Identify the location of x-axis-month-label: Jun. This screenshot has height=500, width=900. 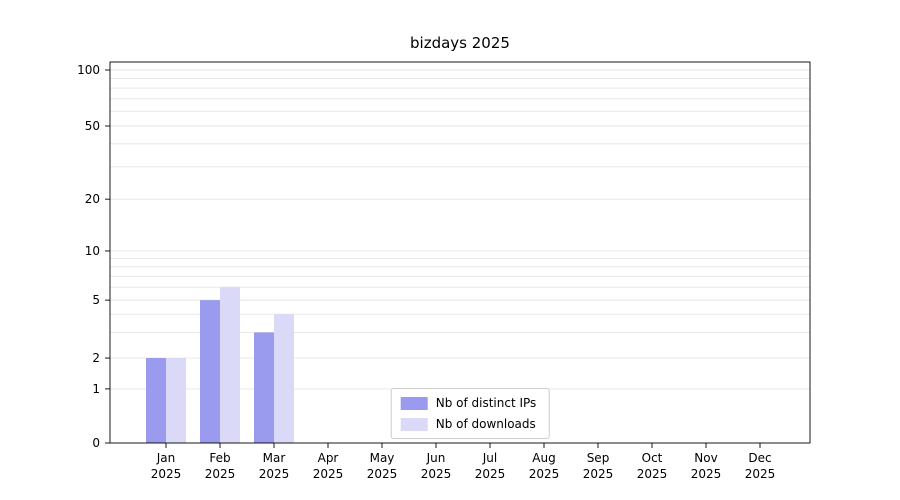
(436, 458).